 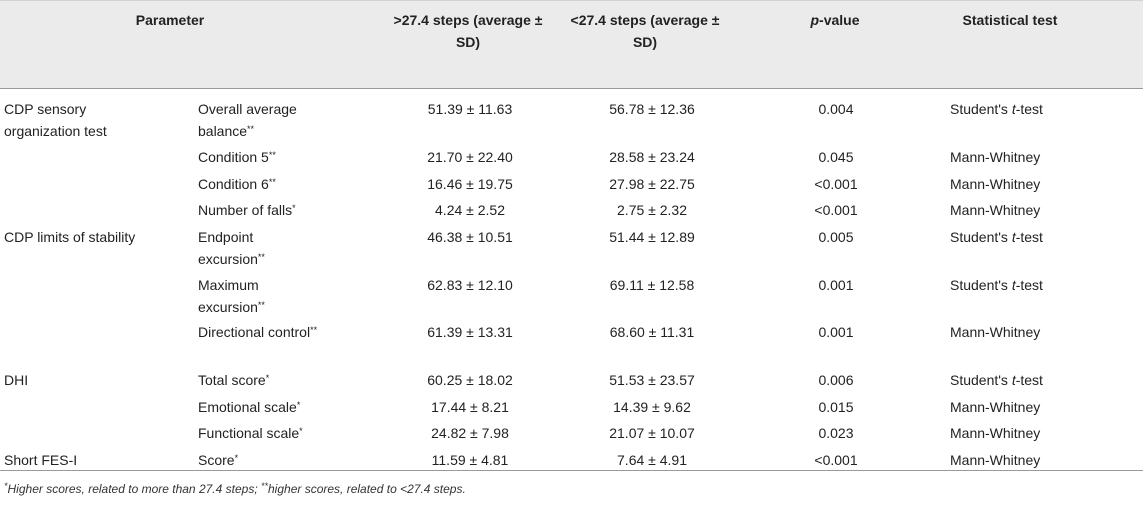 What do you see at coordinates (41, 460) in the screenshot?
I see `group-label: Short FES-I` at bounding box center [41, 460].